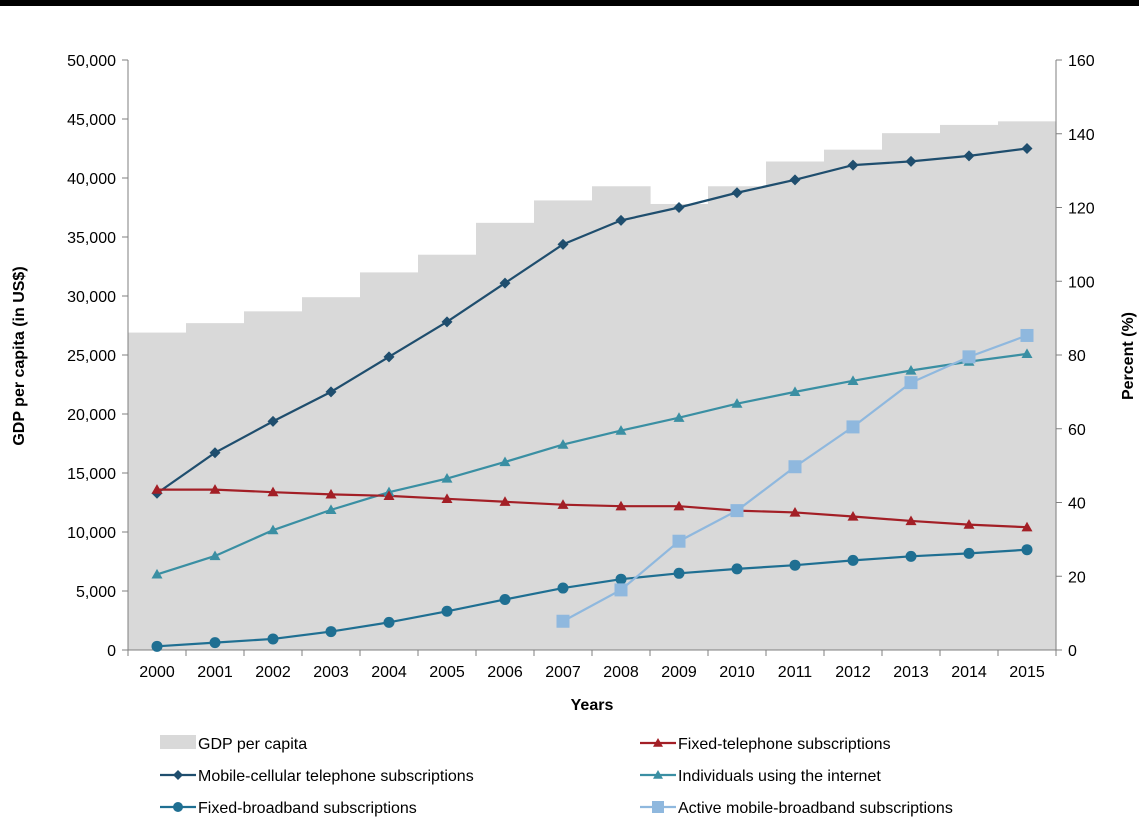 Image resolution: width=1139 pixels, height=822 pixels. Describe the element at coordinates (569, 3) in the screenshot. I see `top-rule` at that location.